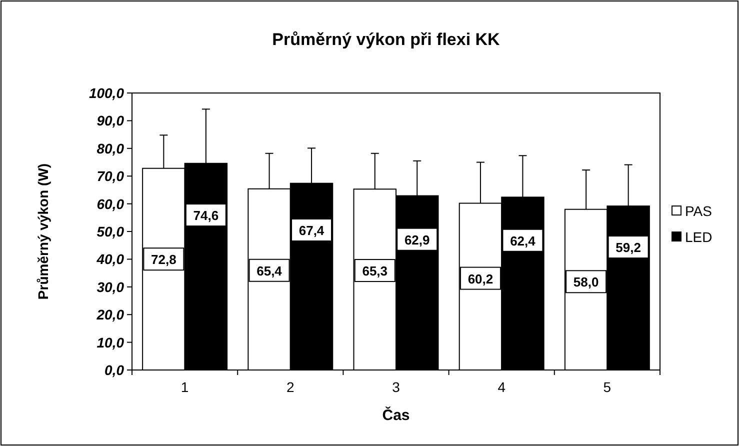 This screenshot has width=739, height=446. Describe the element at coordinates (163, 260) in the screenshot. I see `data-label: 72,8` at that location.